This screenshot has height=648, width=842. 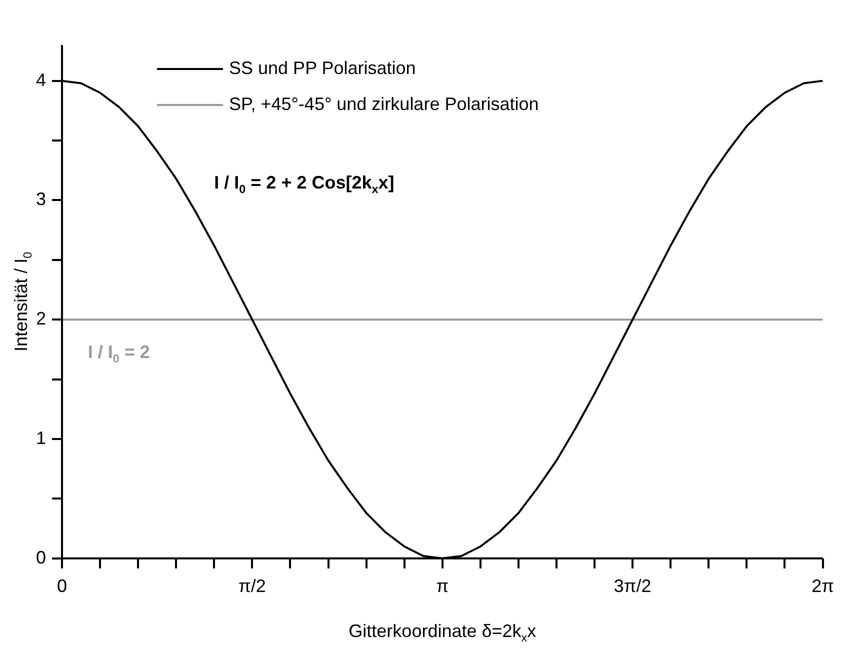 What do you see at coordinates (442, 586) in the screenshot?
I see `x-tick-label: π` at bounding box center [442, 586].